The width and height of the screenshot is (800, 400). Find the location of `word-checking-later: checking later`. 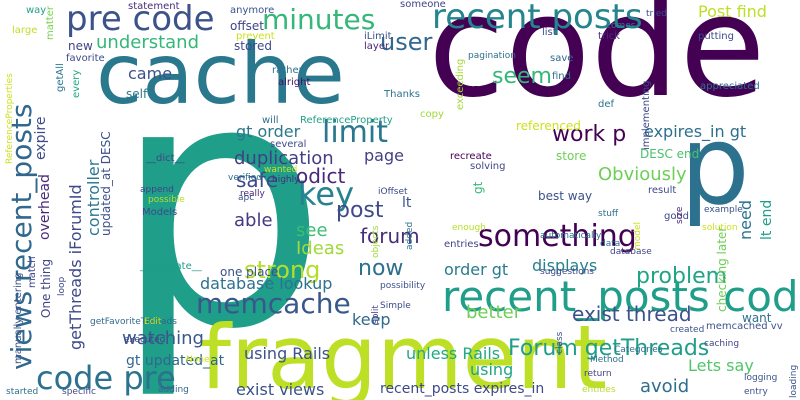

word-checking-later: checking later is located at coordinates (722, 269).